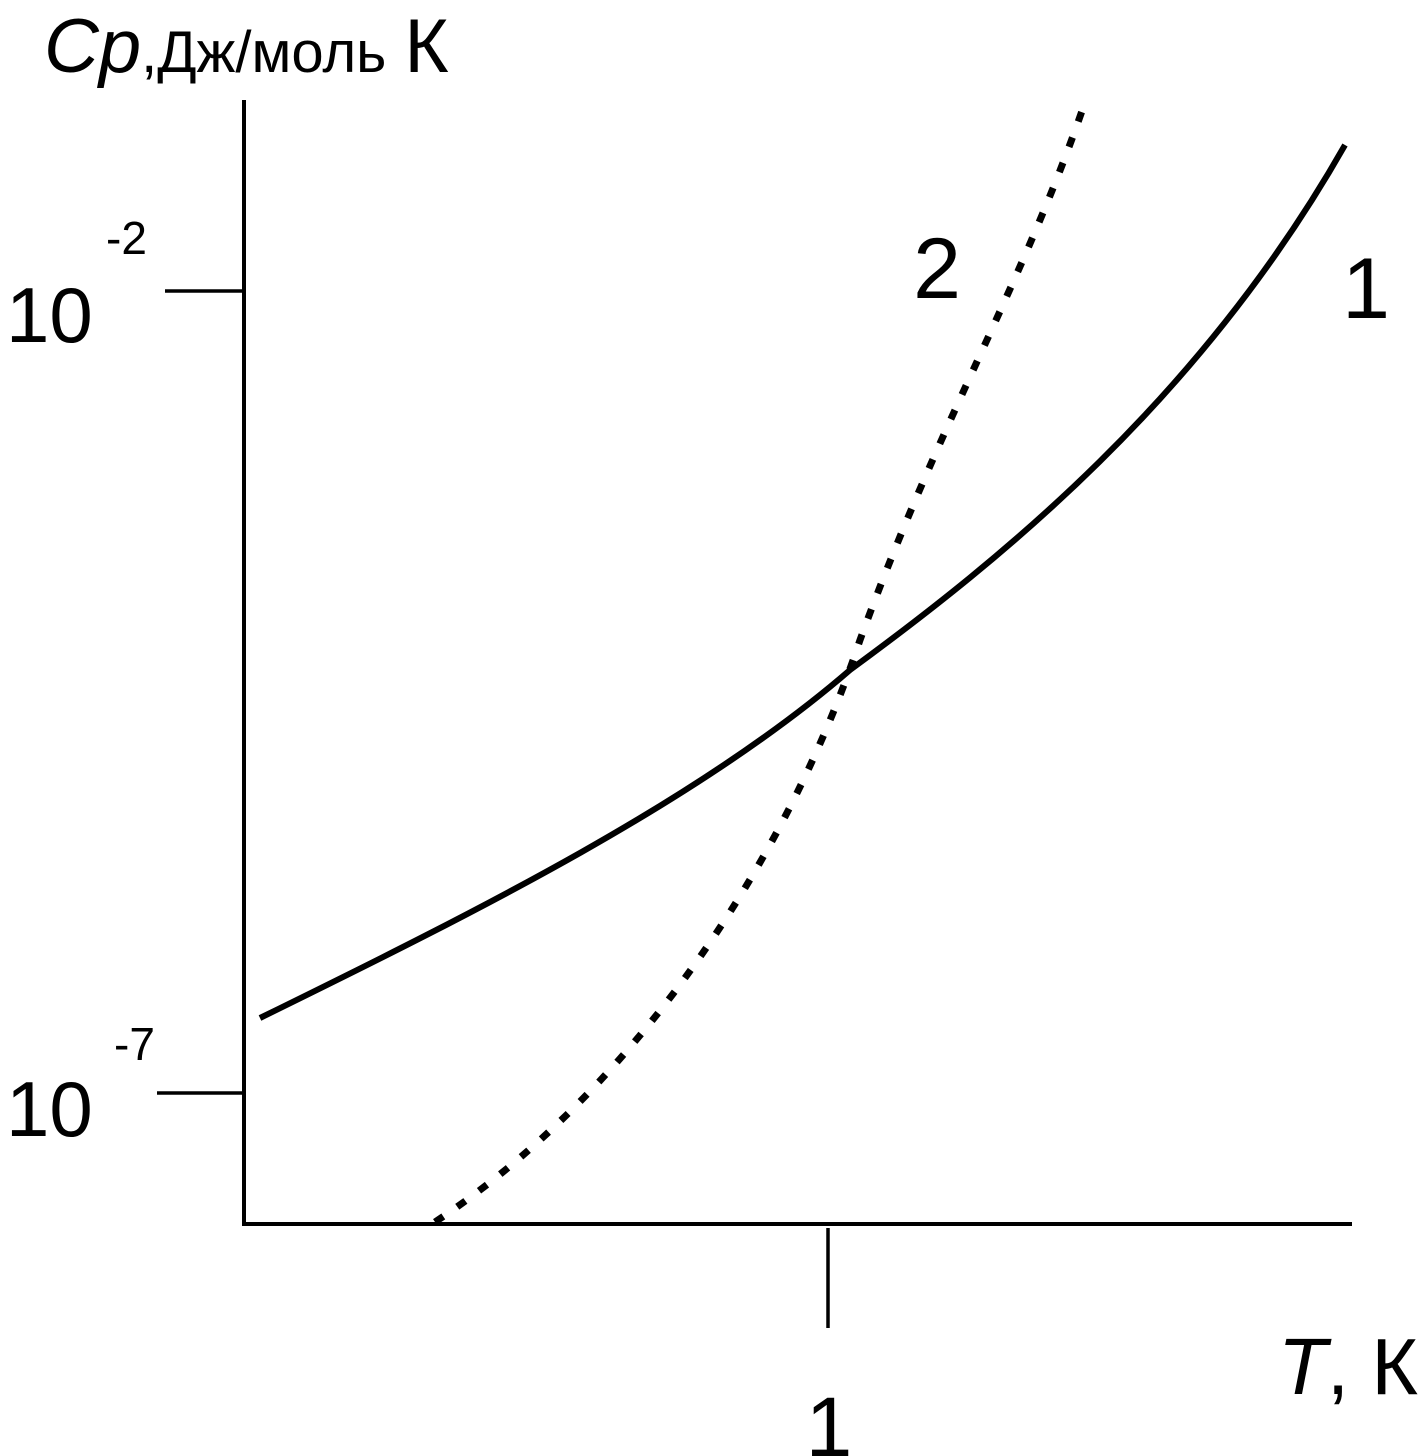  What do you see at coordinates (126, 238) in the screenshot?
I see `y-tick-exp: -2` at bounding box center [126, 238].